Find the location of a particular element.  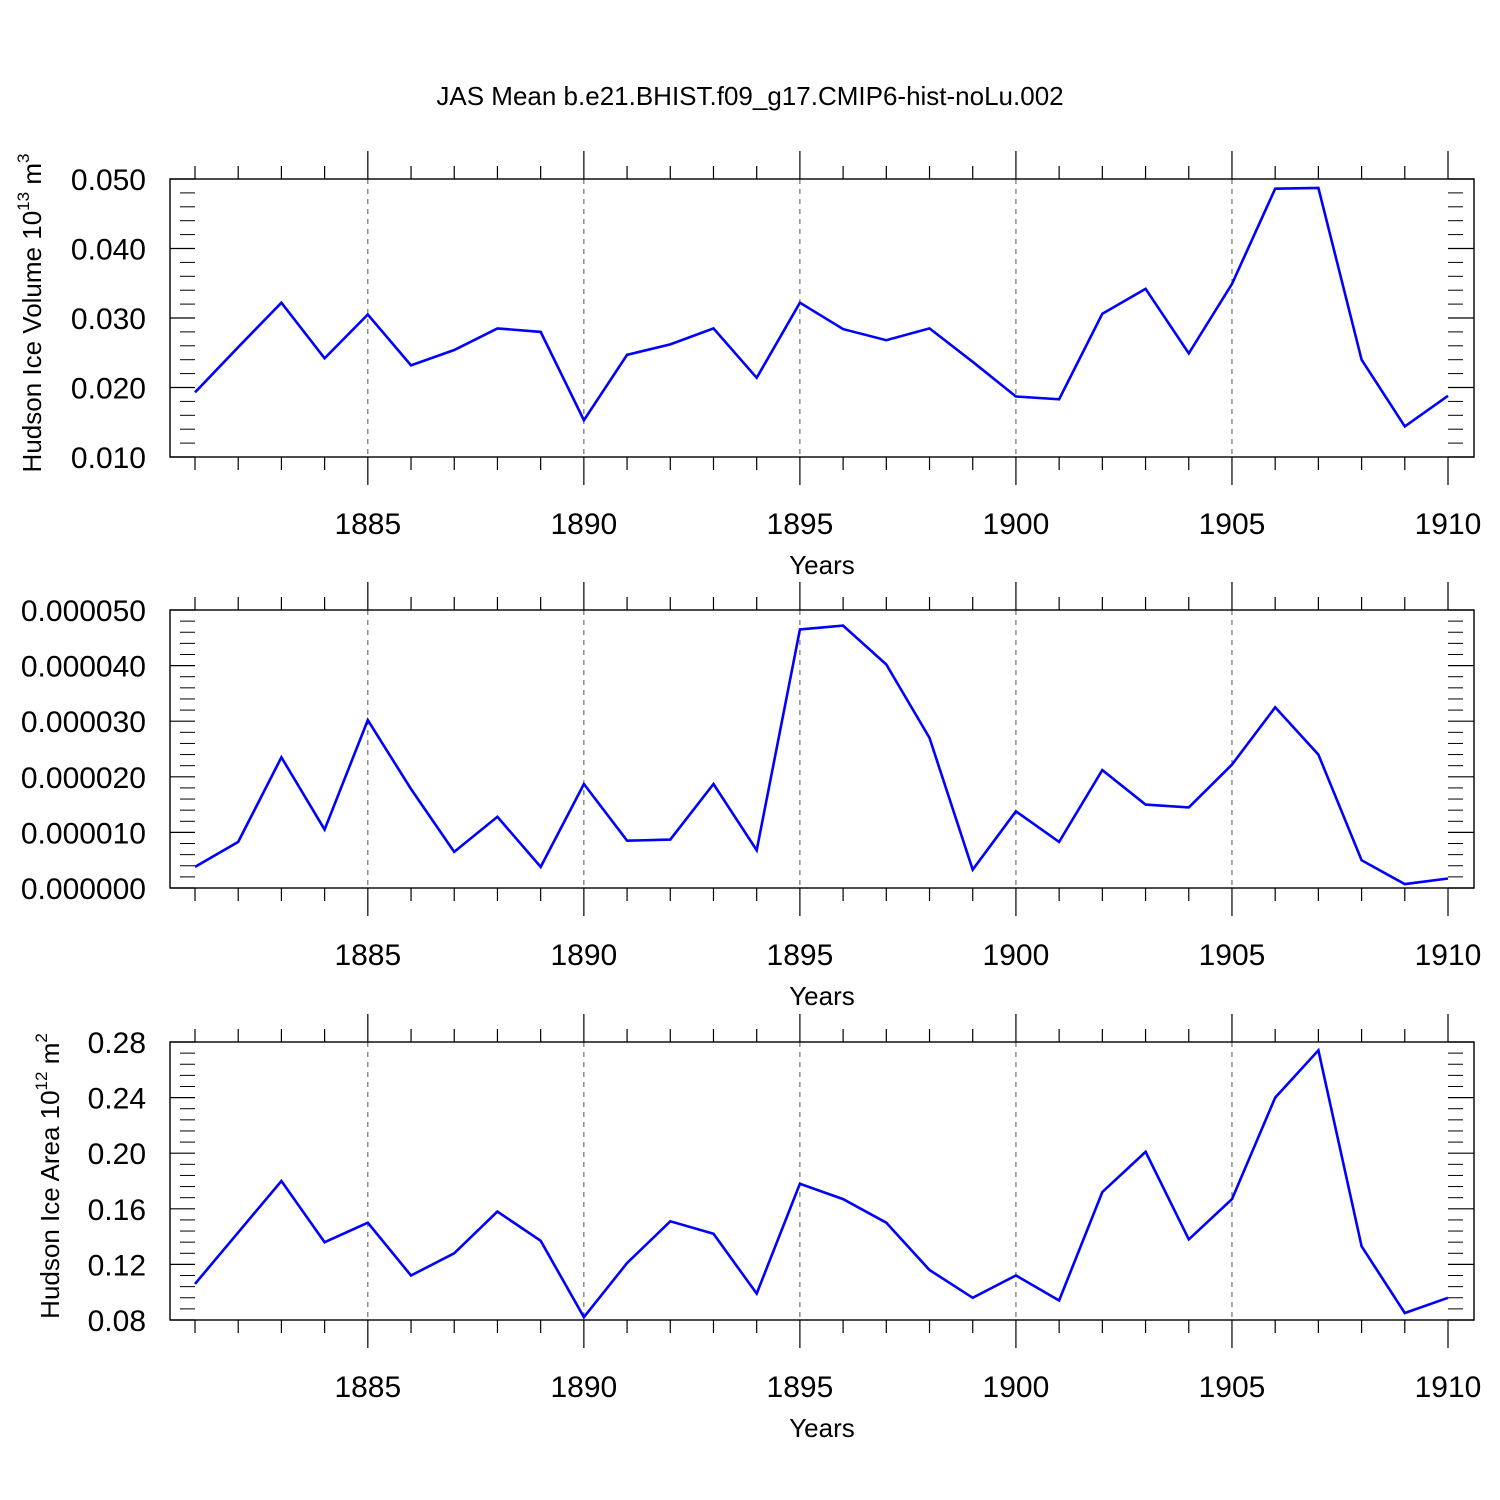

y-tick-label: 0.000040 is located at coordinates (83, 667).